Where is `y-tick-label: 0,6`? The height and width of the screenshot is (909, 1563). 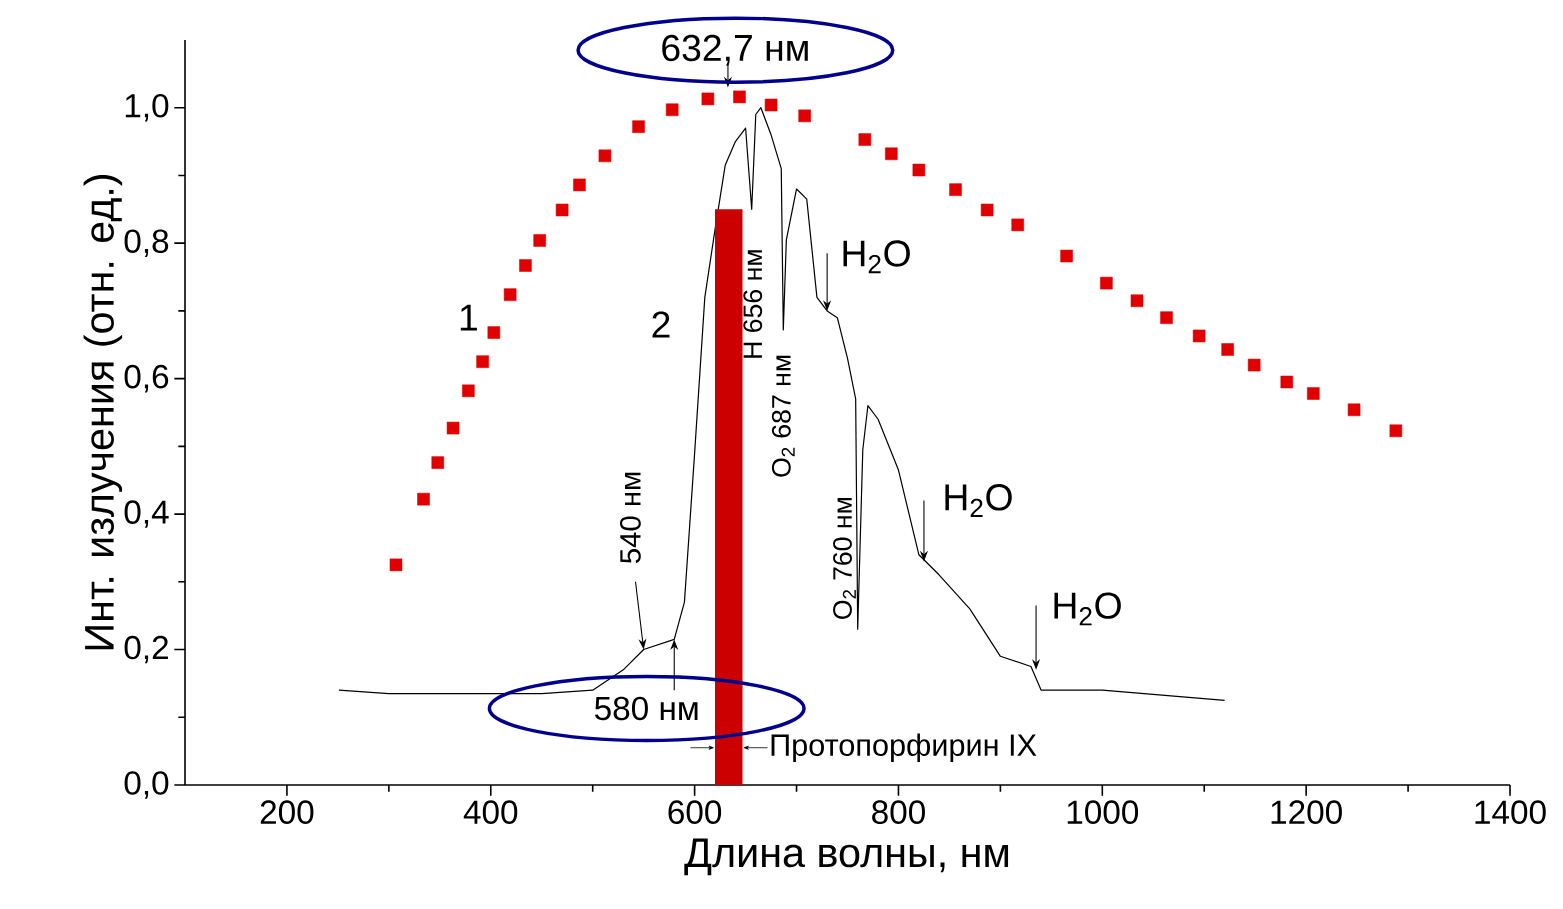 y-tick-label: 0,6 is located at coordinates (146, 378).